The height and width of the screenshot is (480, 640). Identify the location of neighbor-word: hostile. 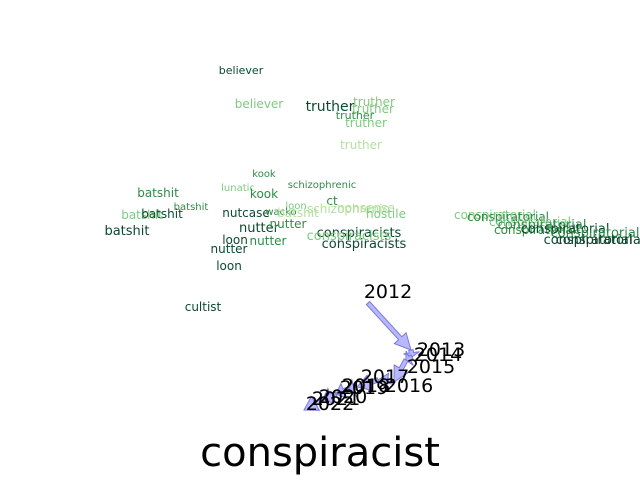
(386, 214).